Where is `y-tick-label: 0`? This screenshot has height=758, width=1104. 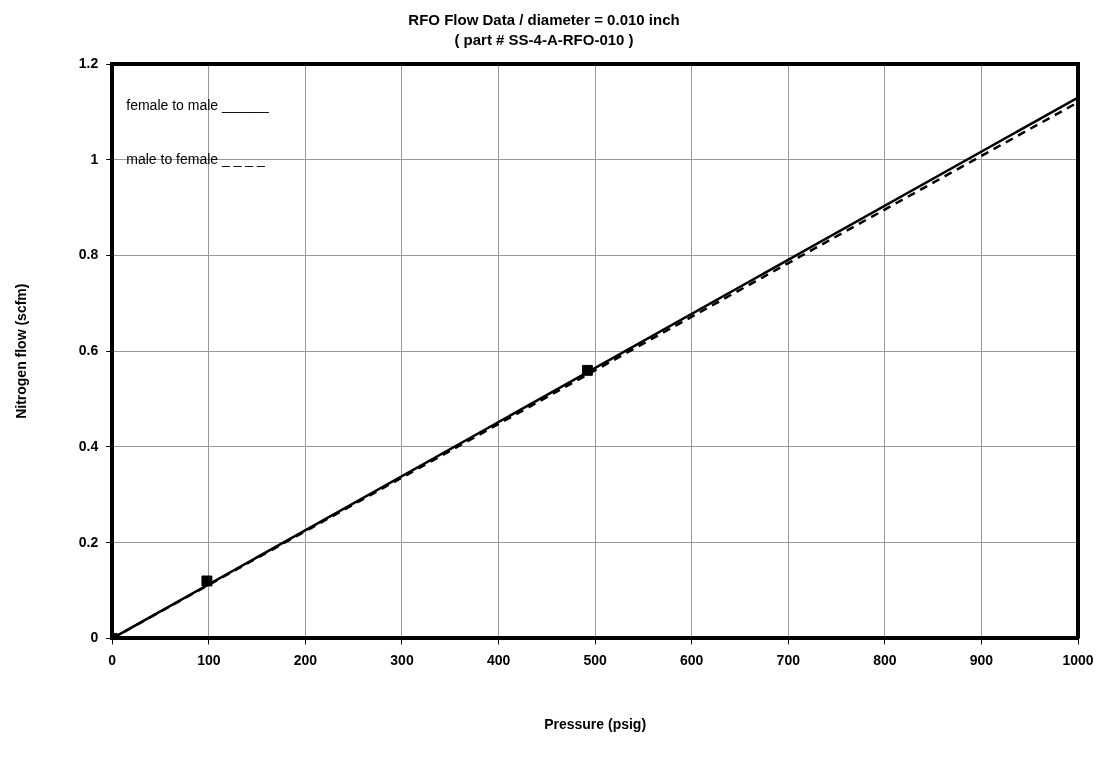 y-tick-label: 0 is located at coordinates (94, 637).